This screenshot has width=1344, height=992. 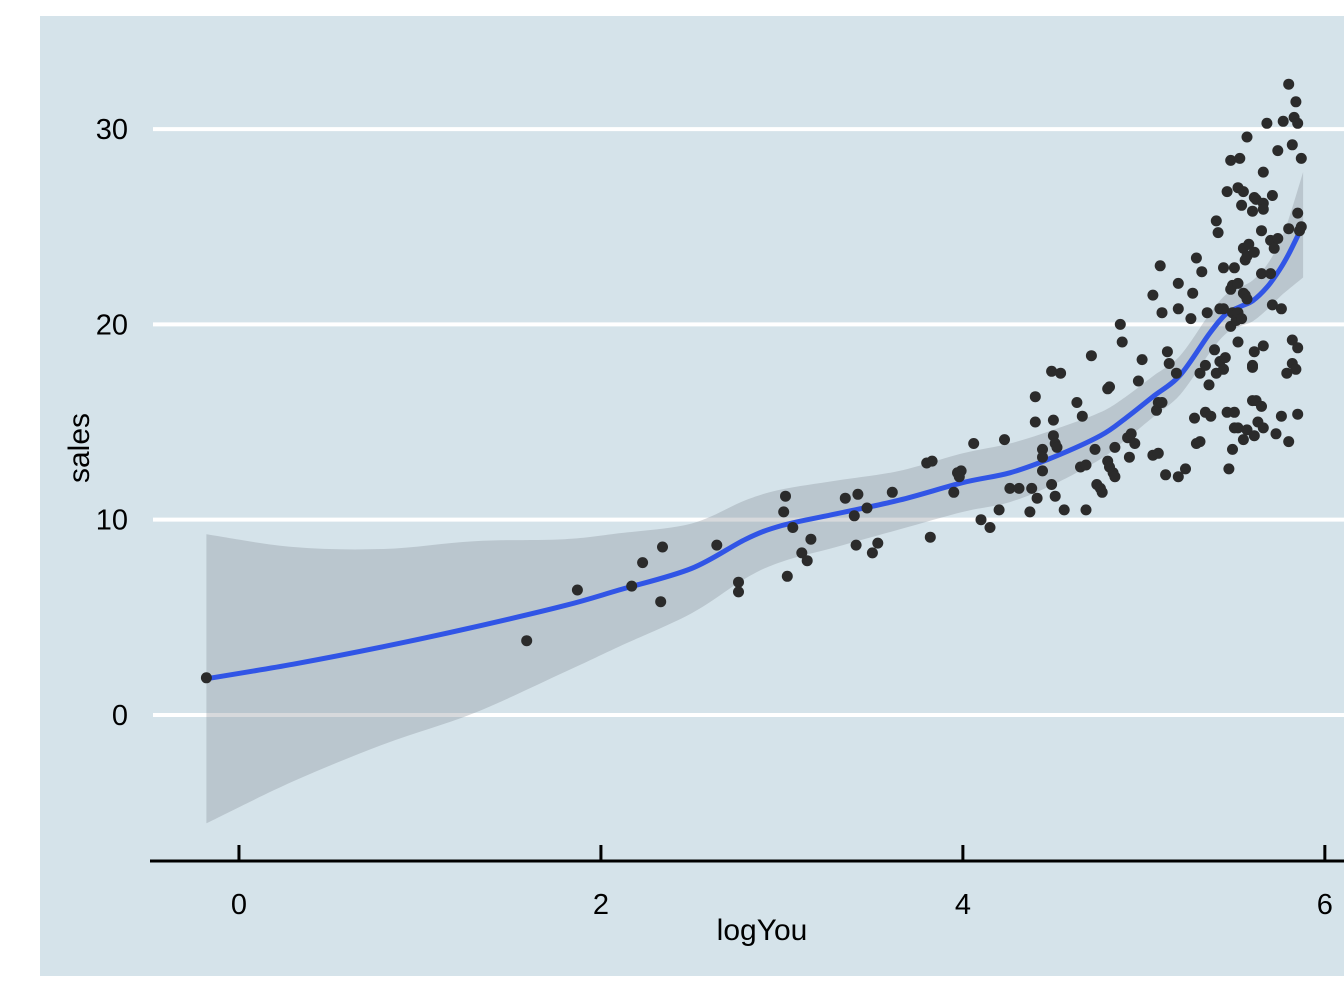 I want to click on x-axis-title: logYou, so click(x=762, y=930).